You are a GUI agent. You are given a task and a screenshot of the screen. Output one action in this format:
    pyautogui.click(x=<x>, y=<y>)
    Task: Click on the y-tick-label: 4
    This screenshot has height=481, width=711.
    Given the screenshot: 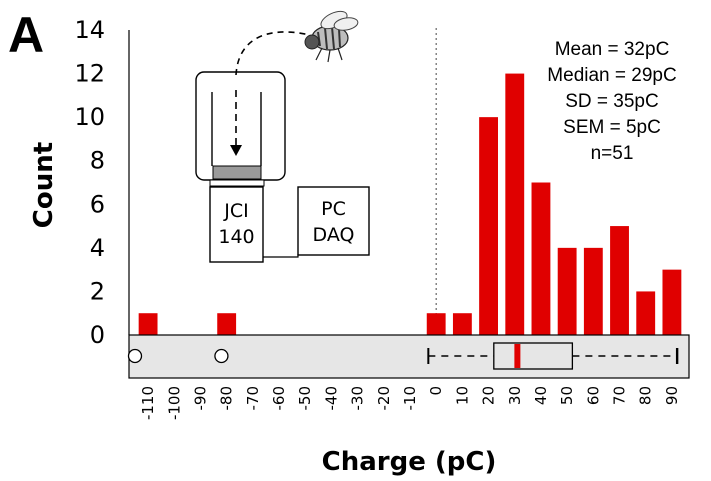 What is the action you would take?
    pyautogui.click(x=97, y=248)
    